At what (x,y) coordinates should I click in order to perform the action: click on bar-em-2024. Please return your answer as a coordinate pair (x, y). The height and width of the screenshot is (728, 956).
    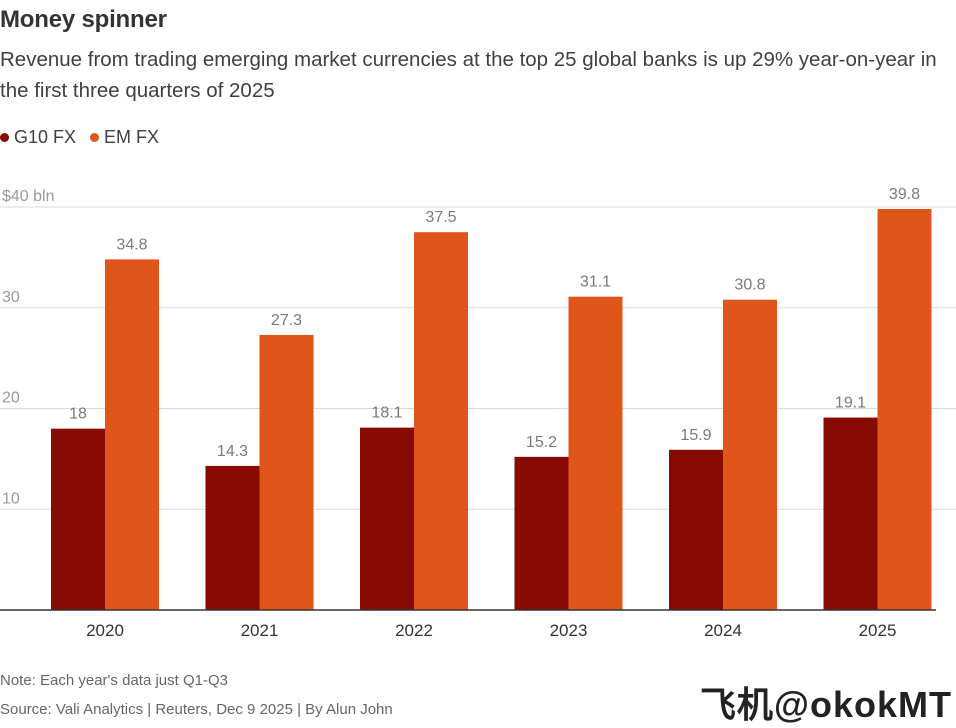
    Looking at the image, I should click on (750, 454).